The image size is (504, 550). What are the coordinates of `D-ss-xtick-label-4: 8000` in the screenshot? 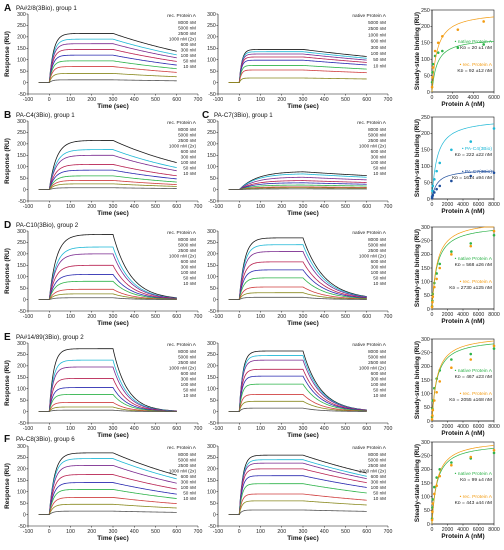 It's located at (494, 315).